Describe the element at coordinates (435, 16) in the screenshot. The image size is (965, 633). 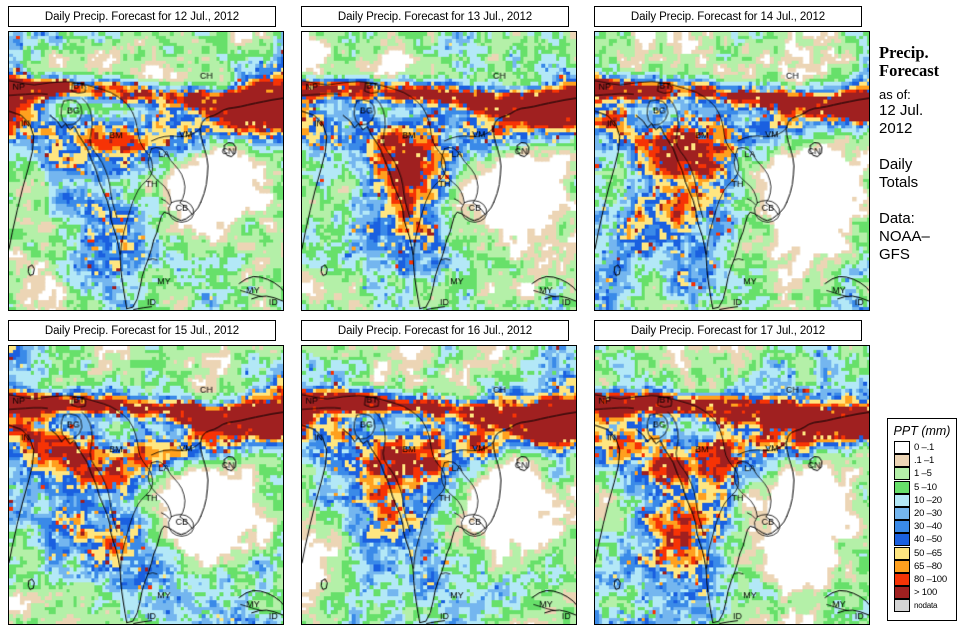
I see `panel-title: Daily Precip. Forecast for 13 Jul., 2012` at that location.